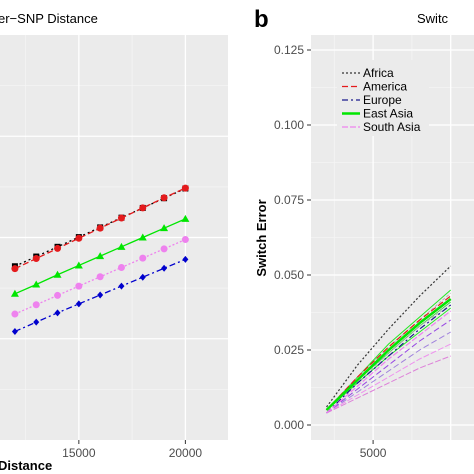 This screenshot has height=474, width=474. What do you see at coordinates (132, 450) in the screenshot?
I see `panel-a-x-ticks: 15000 20000` at bounding box center [132, 450].